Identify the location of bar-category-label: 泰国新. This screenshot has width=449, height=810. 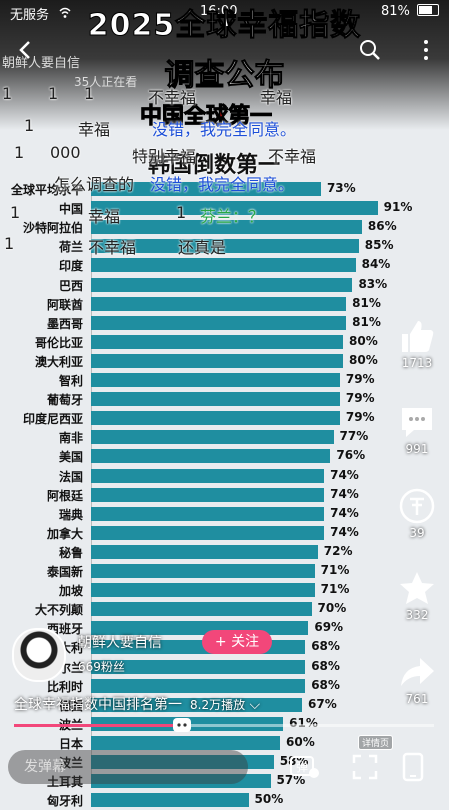
(64, 572).